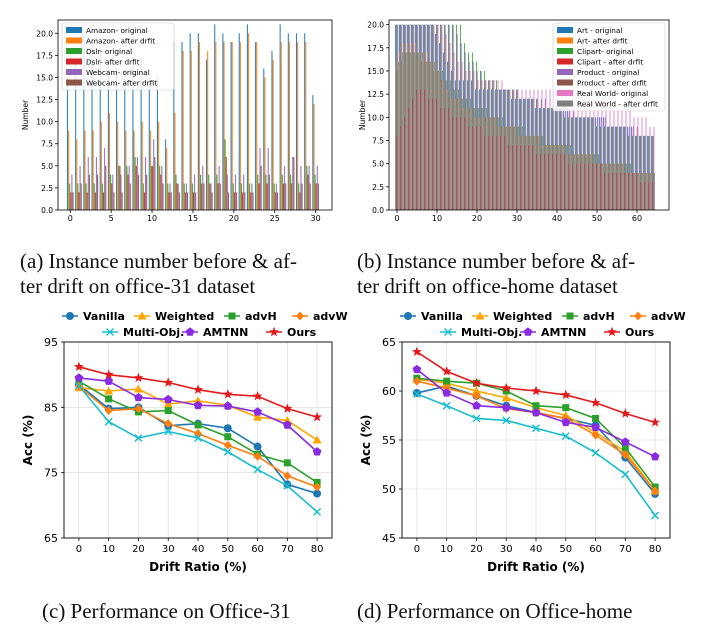 This screenshot has width=703, height=634. What do you see at coordinates (605, 51) in the screenshot?
I see `legend-label: Clipart- original` at bounding box center [605, 51].